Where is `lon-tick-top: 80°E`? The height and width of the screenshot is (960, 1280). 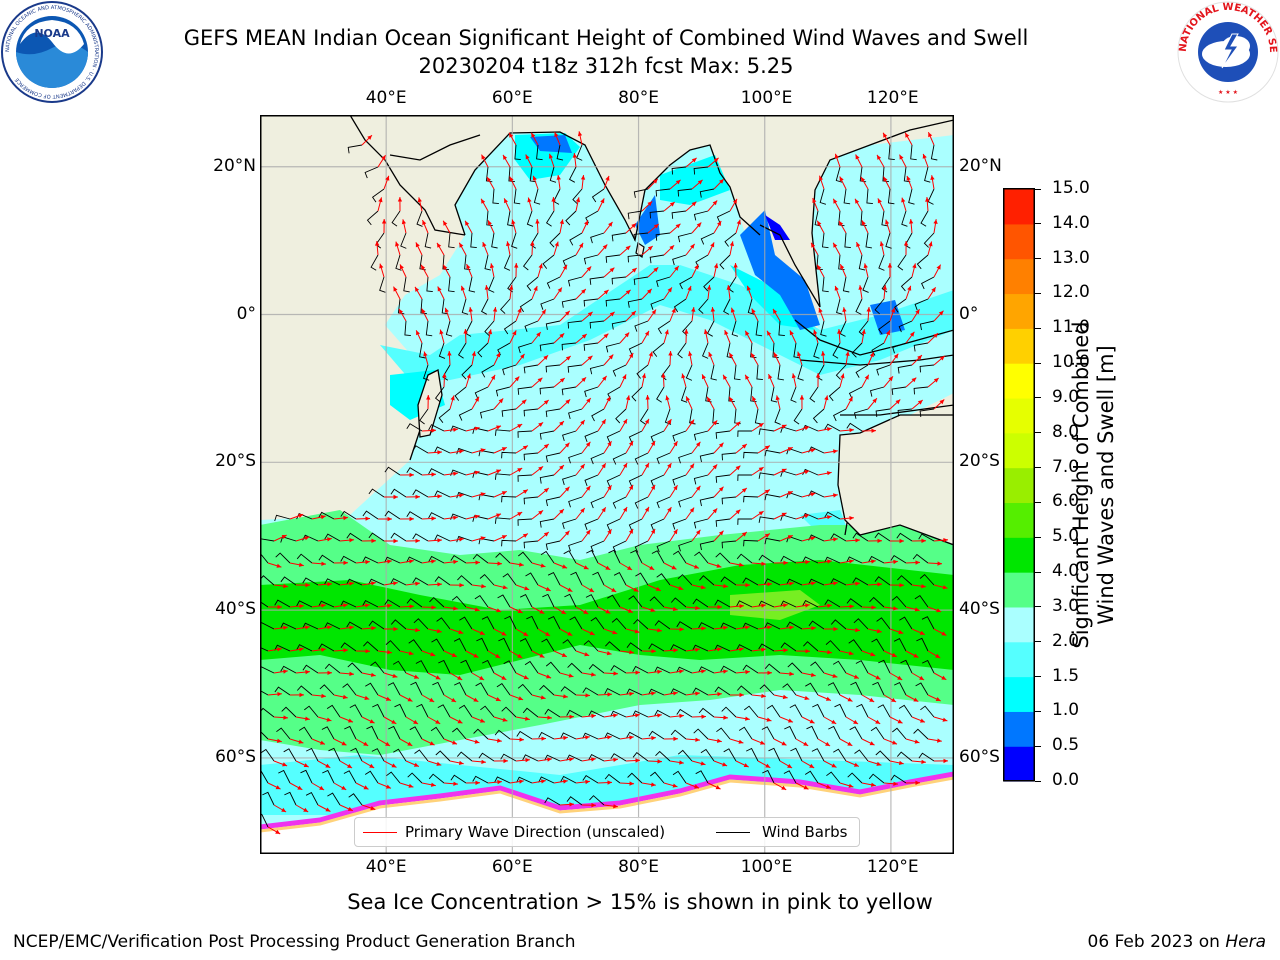 lon-tick-top: 80°E is located at coordinates (638, 98).